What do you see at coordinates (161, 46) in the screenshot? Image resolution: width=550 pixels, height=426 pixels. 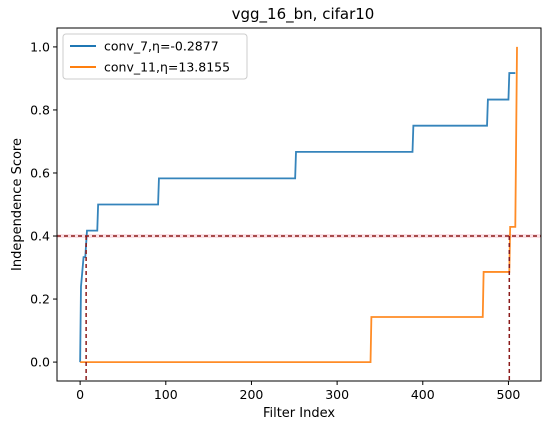 I see `legend-label-conv7: conv_7,η=-0.2877` at bounding box center [161, 46].